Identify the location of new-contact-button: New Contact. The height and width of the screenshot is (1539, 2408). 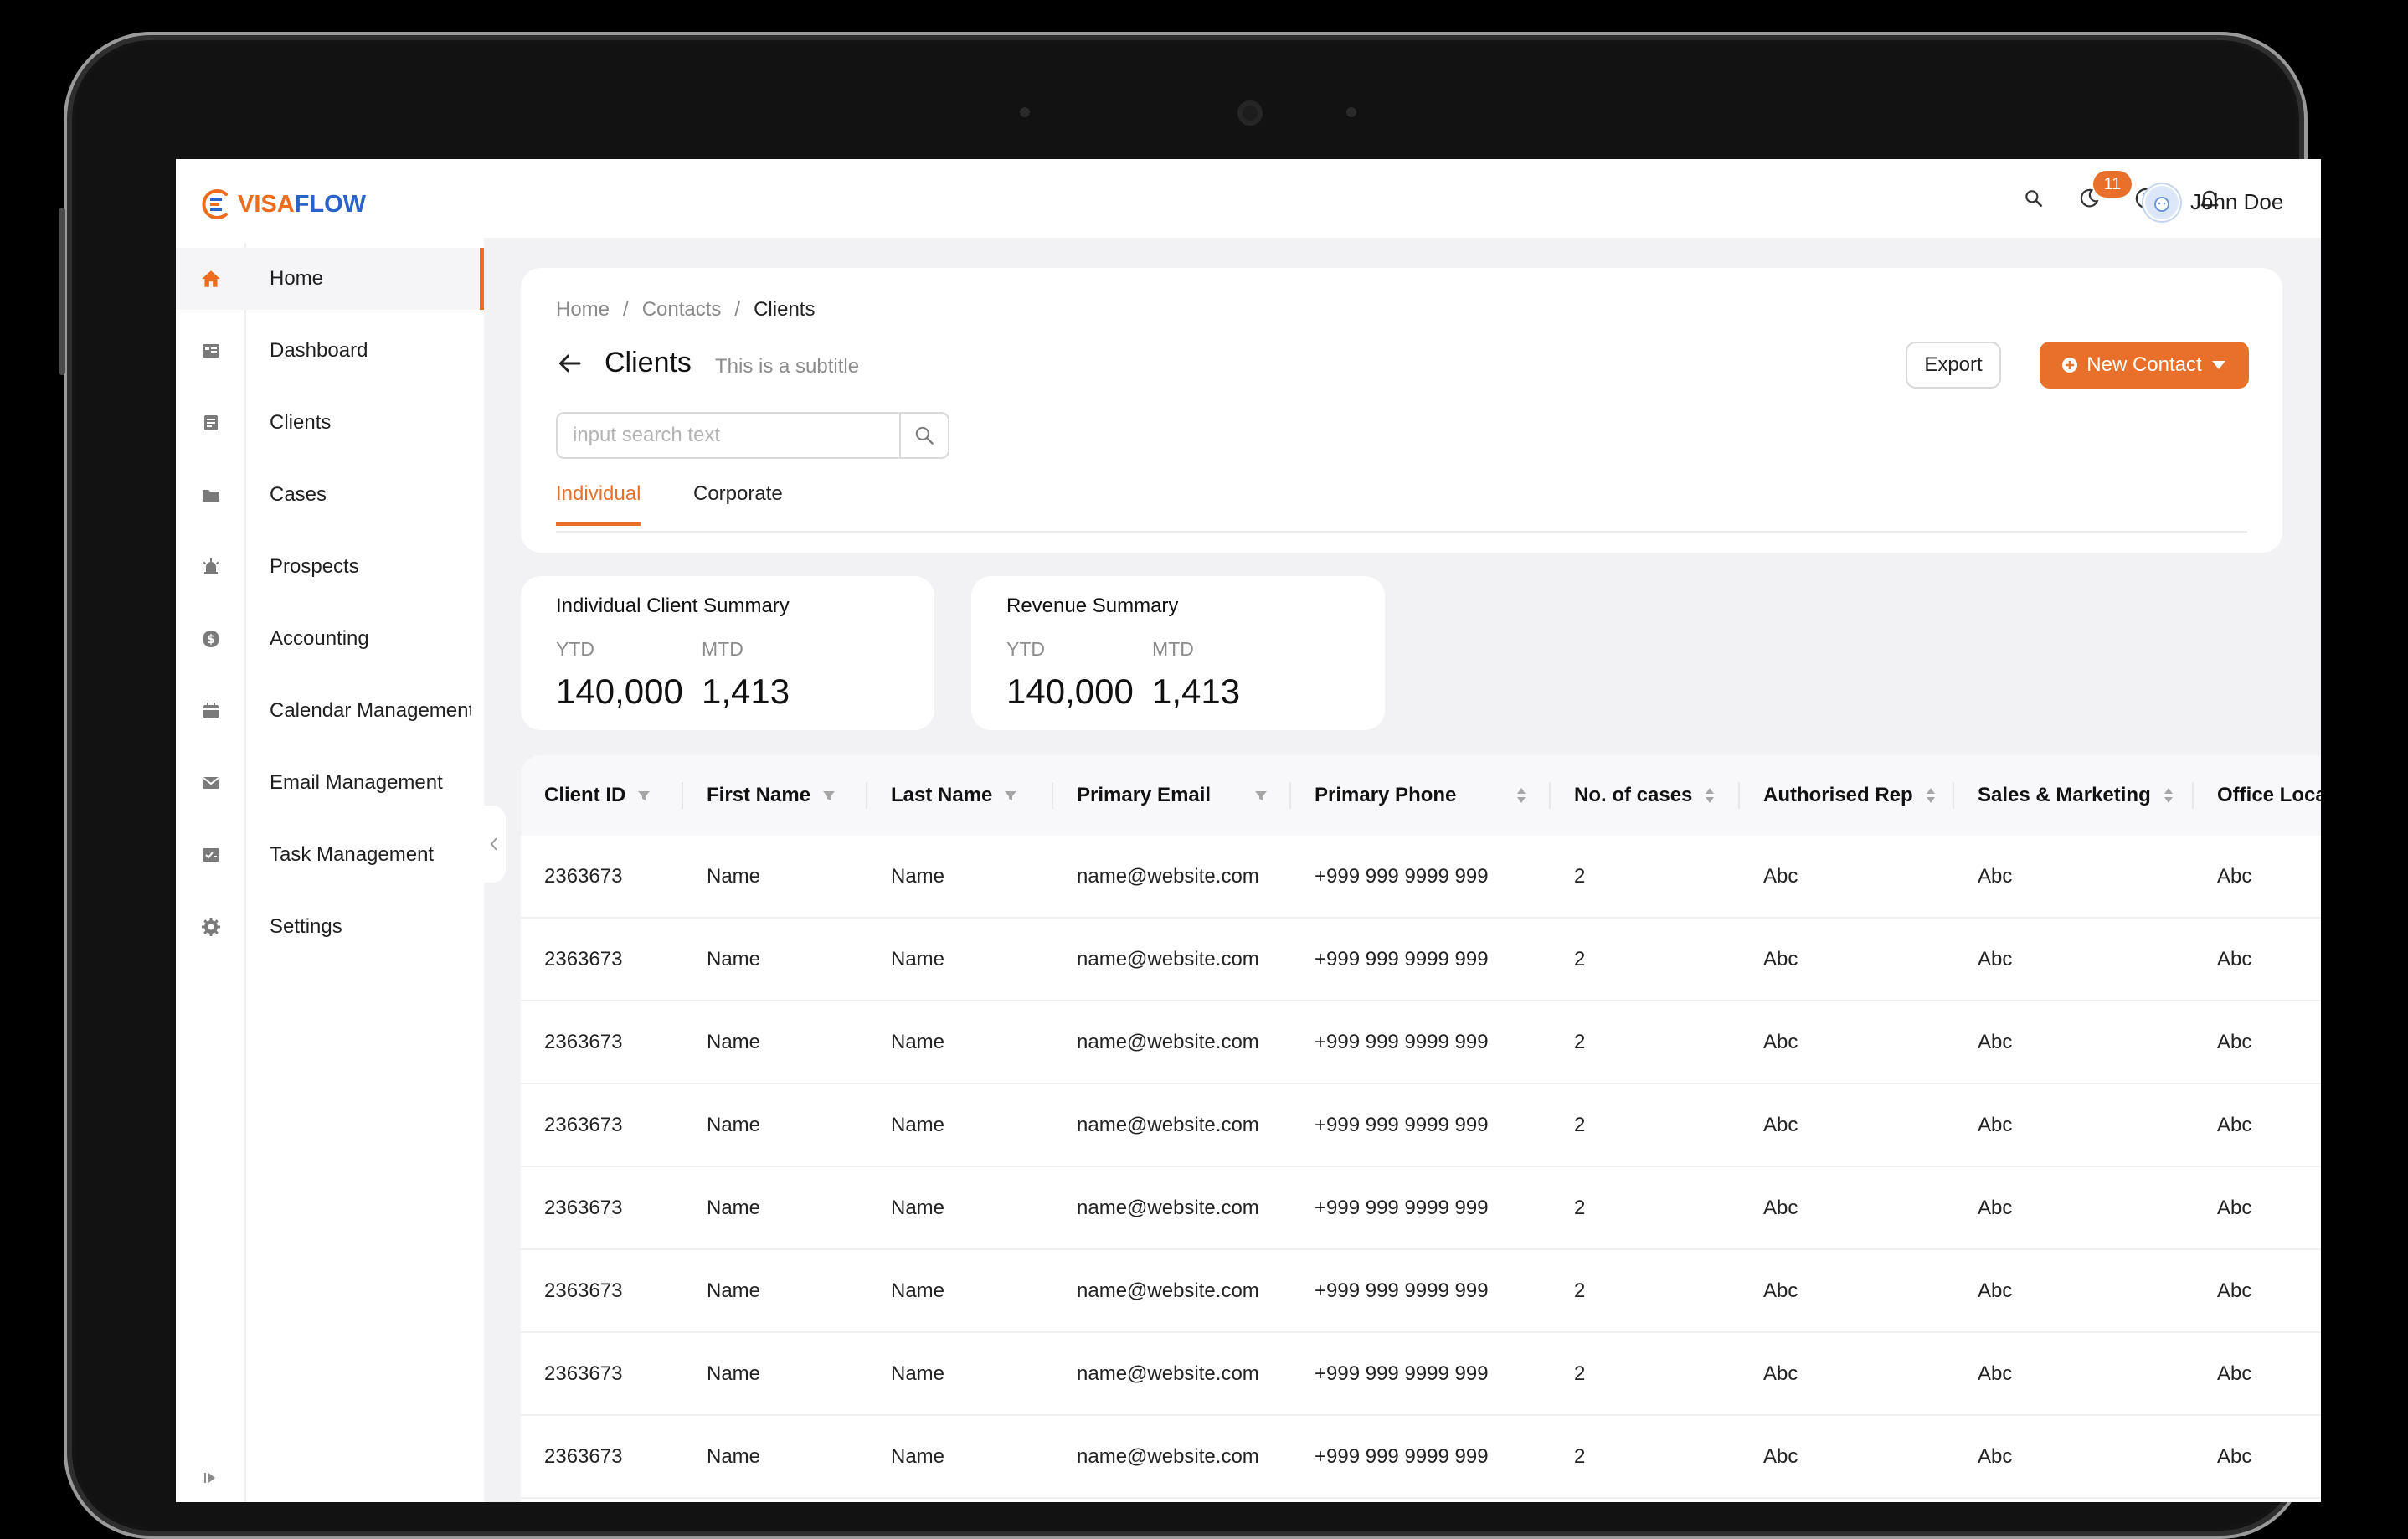
(2144, 365).